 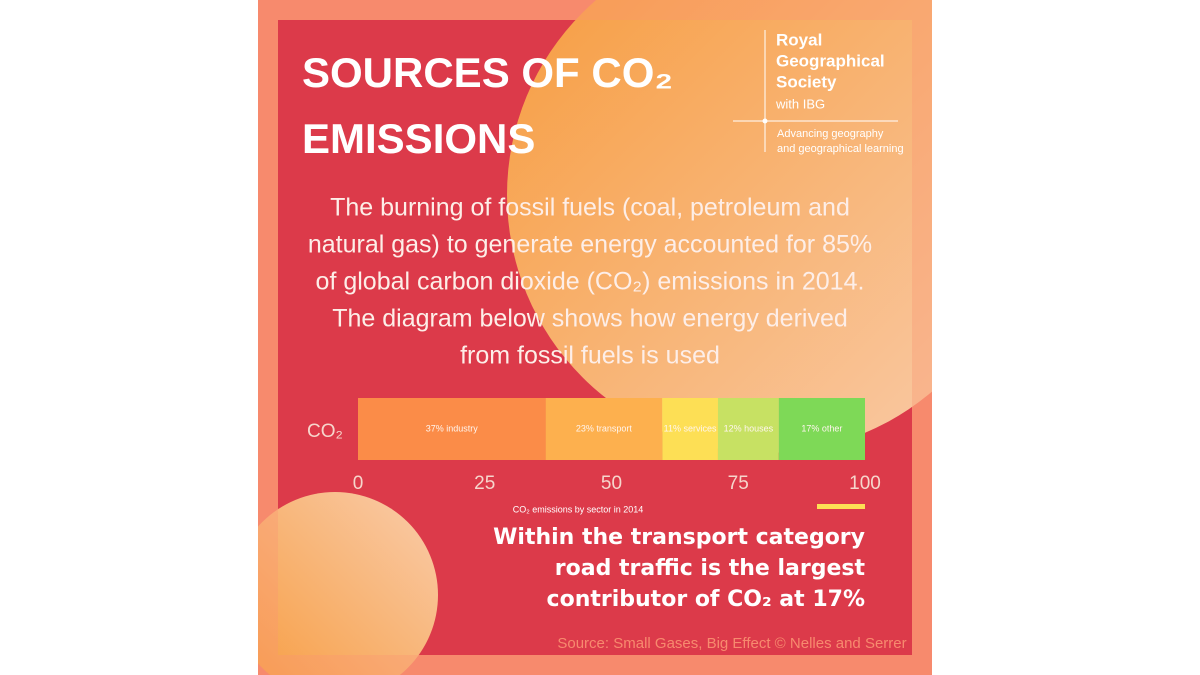 I want to click on x-tick-label: 0, so click(x=358, y=483).